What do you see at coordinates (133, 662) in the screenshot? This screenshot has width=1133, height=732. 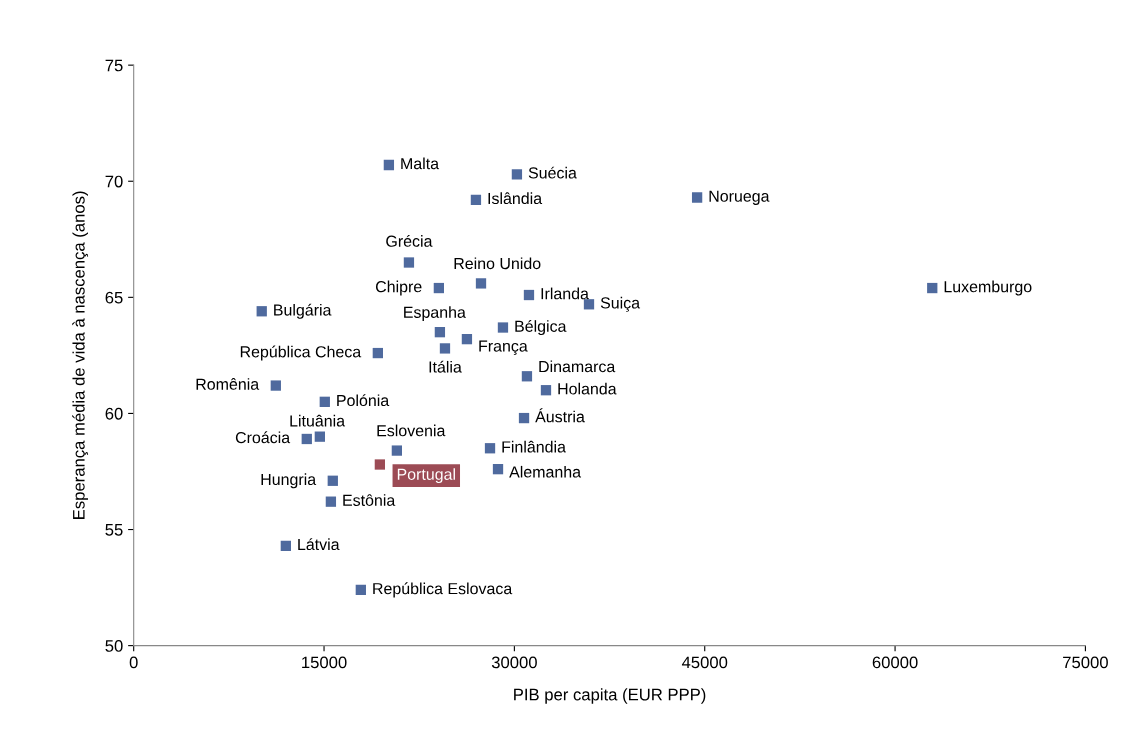 I see `x-tick-label: 0` at bounding box center [133, 662].